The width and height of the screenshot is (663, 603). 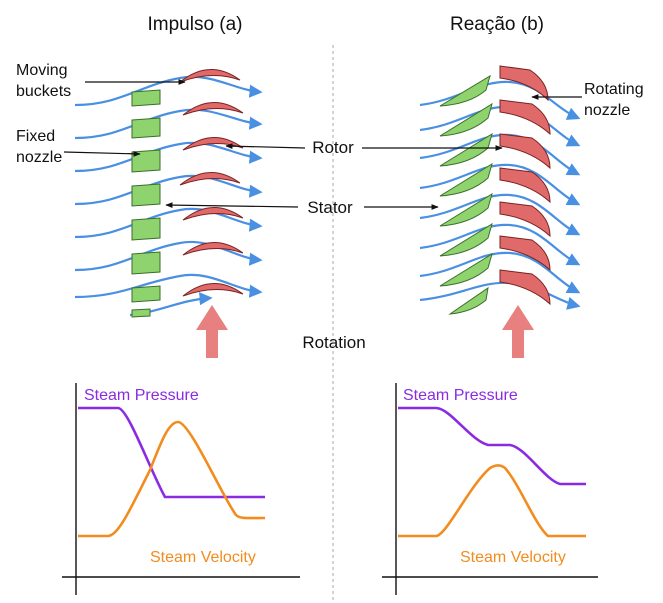 What do you see at coordinates (42, 70) in the screenshot?
I see `moving-buckets-label-line1: Moving` at bounding box center [42, 70].